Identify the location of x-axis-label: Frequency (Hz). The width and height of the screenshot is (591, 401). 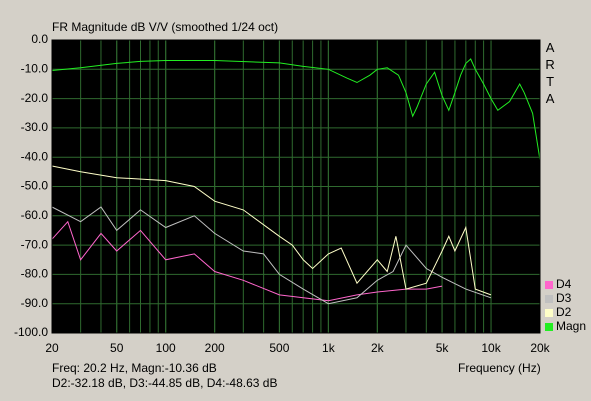
(499, 368).